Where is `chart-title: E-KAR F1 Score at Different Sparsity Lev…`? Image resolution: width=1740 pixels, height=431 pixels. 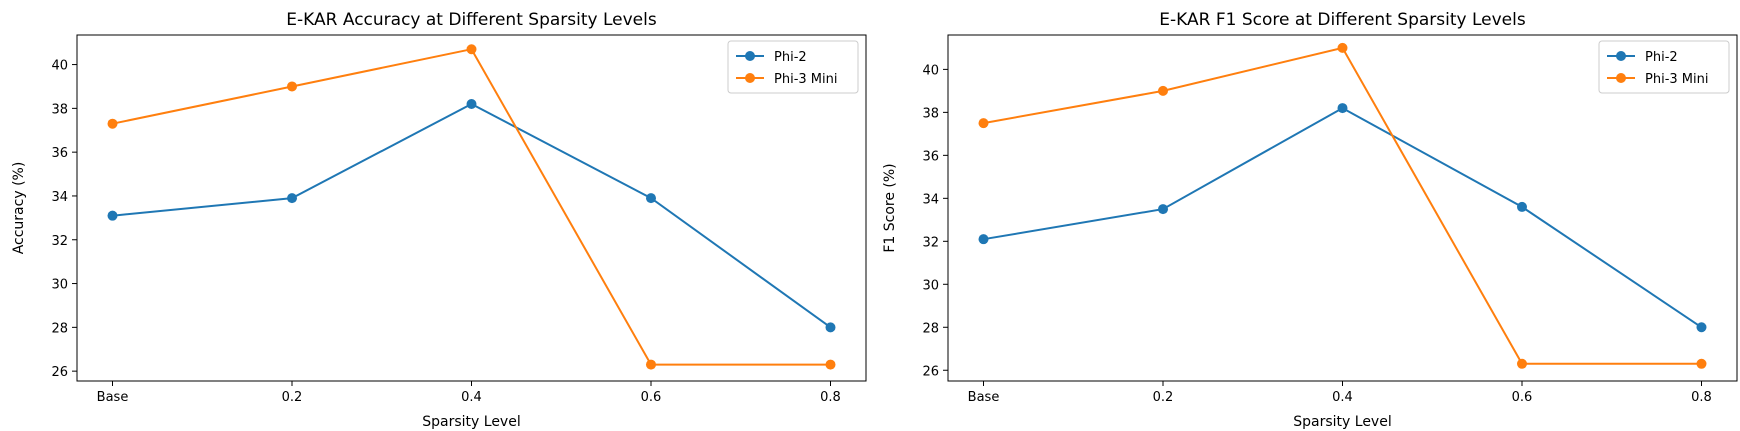 chart-title: E-KAR F1 Score at Different Sparsity Lev… is located at coordinates (1342, 20).